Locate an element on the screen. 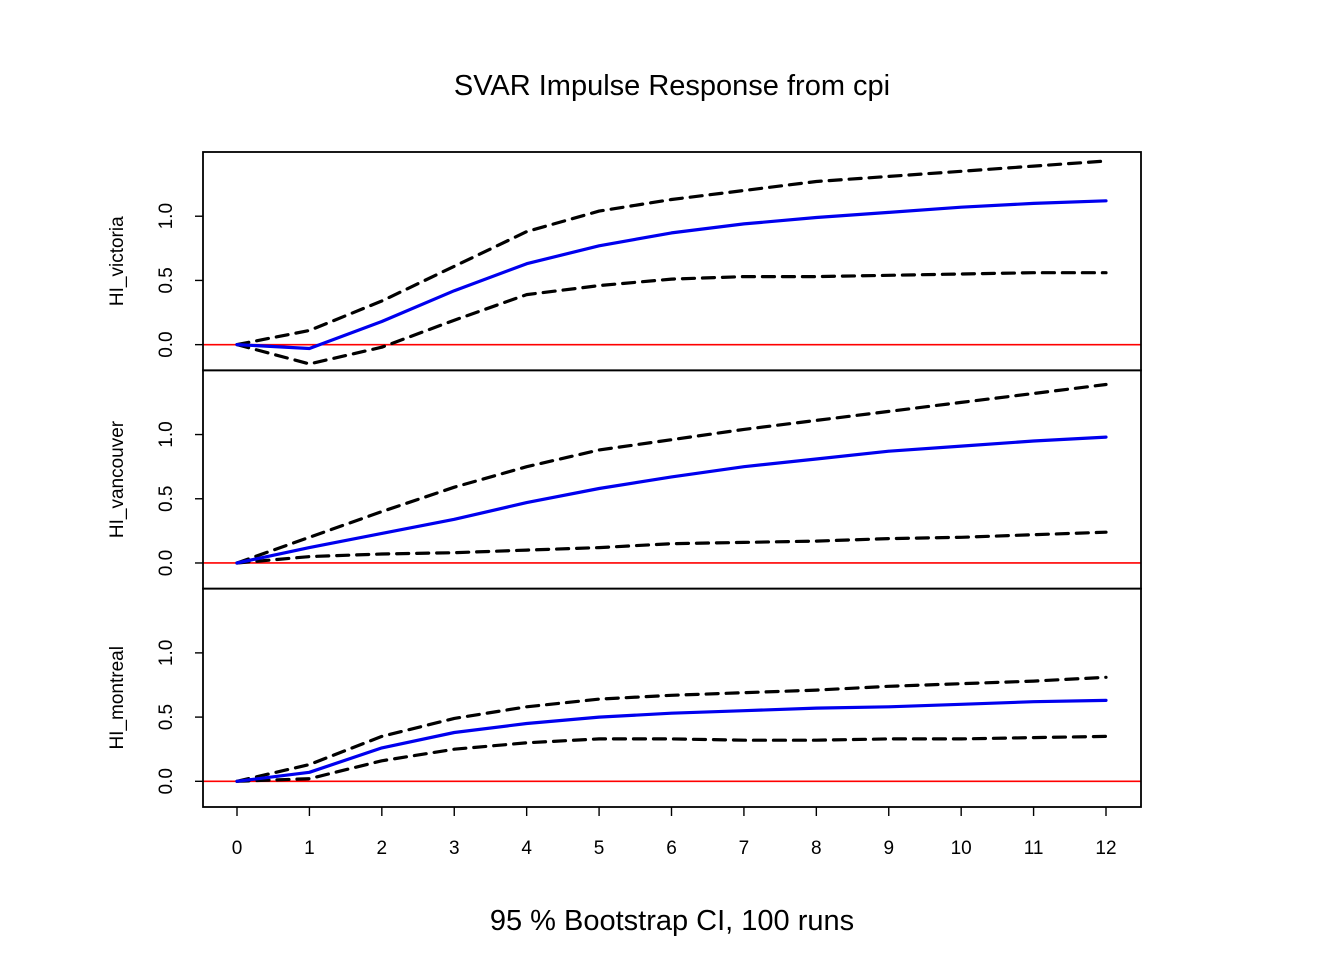  panel-ylabel: HI_montreal is located at coordinates (117, 698).